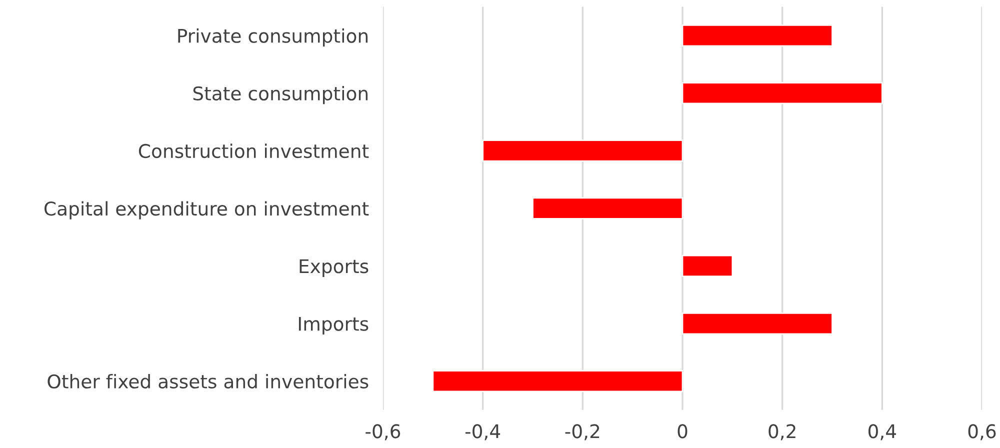  I want to click on x-tick-label: 0, so click(683, 431).